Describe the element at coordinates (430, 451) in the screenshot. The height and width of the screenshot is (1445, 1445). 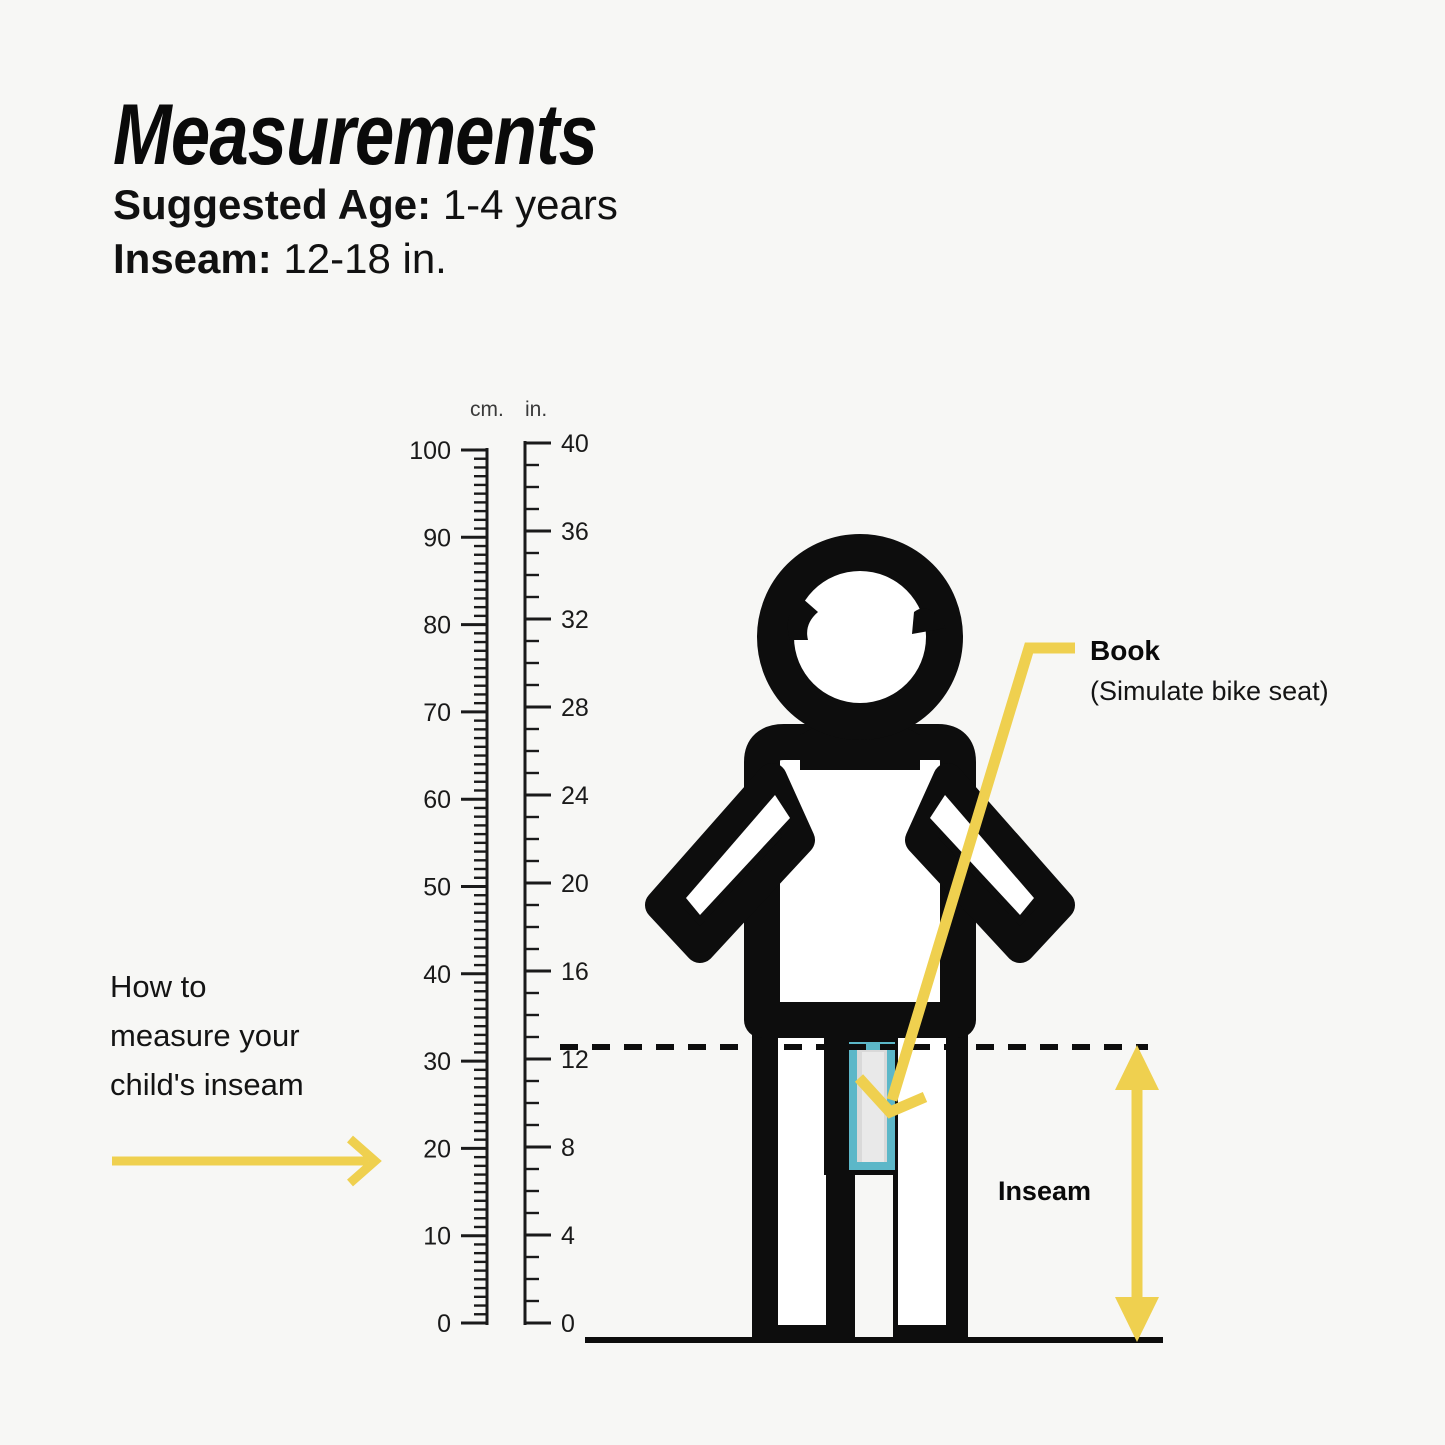
I see `ruler-cm-label: 100` at that location.